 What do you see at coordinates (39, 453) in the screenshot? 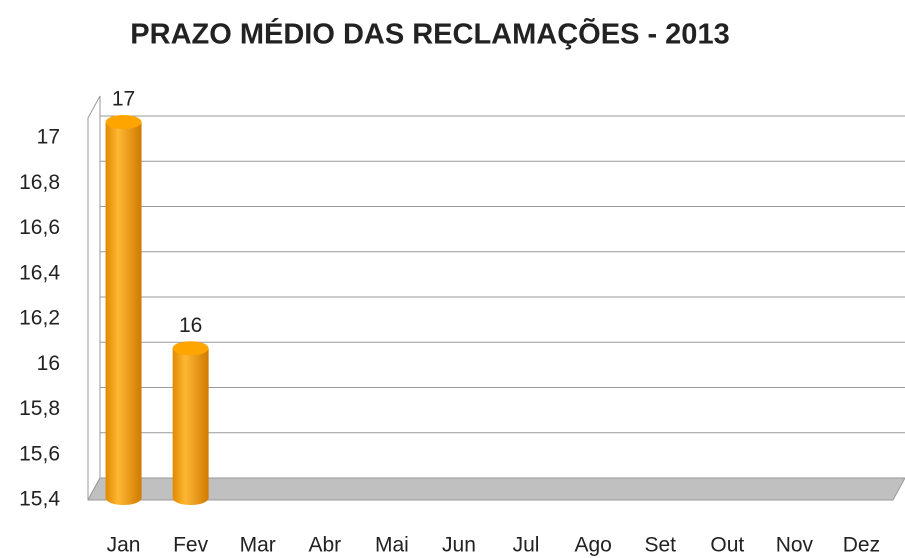
I see `y-tick-label: 15,6` at bounding box center [39, 453].